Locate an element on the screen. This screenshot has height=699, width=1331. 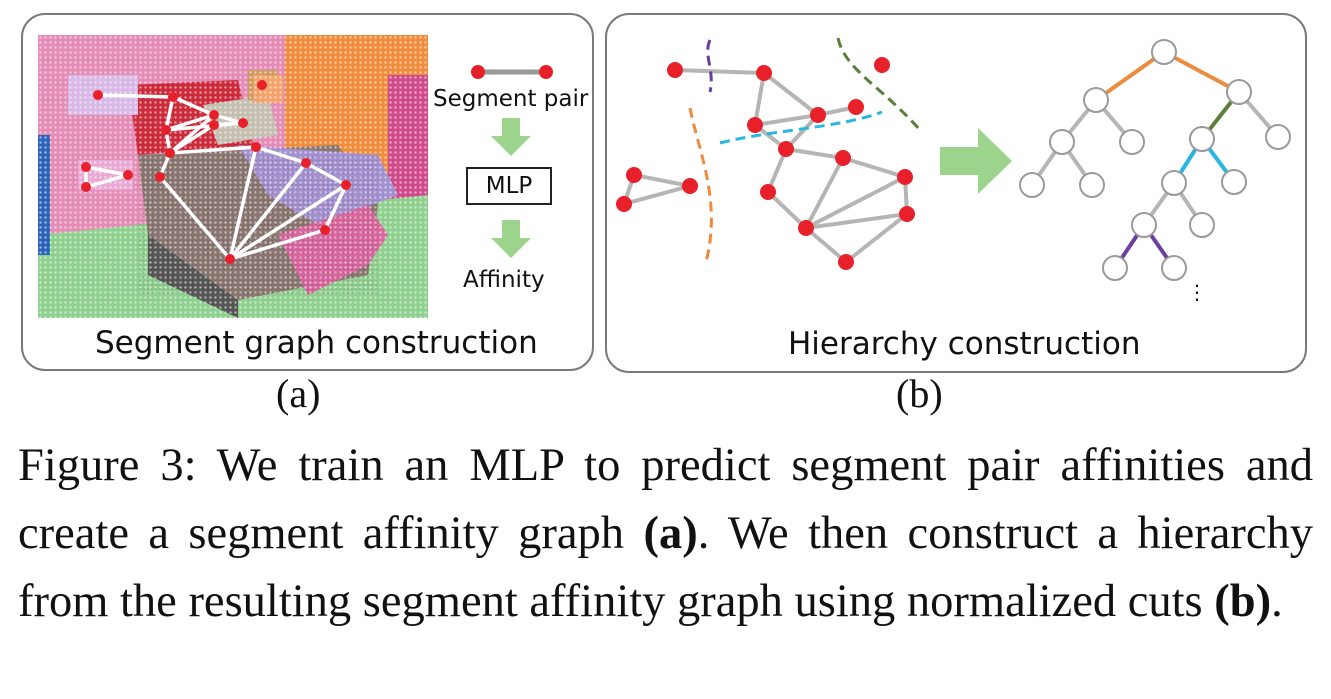
segment-affinity-graph is located at coordinates (769, 153).